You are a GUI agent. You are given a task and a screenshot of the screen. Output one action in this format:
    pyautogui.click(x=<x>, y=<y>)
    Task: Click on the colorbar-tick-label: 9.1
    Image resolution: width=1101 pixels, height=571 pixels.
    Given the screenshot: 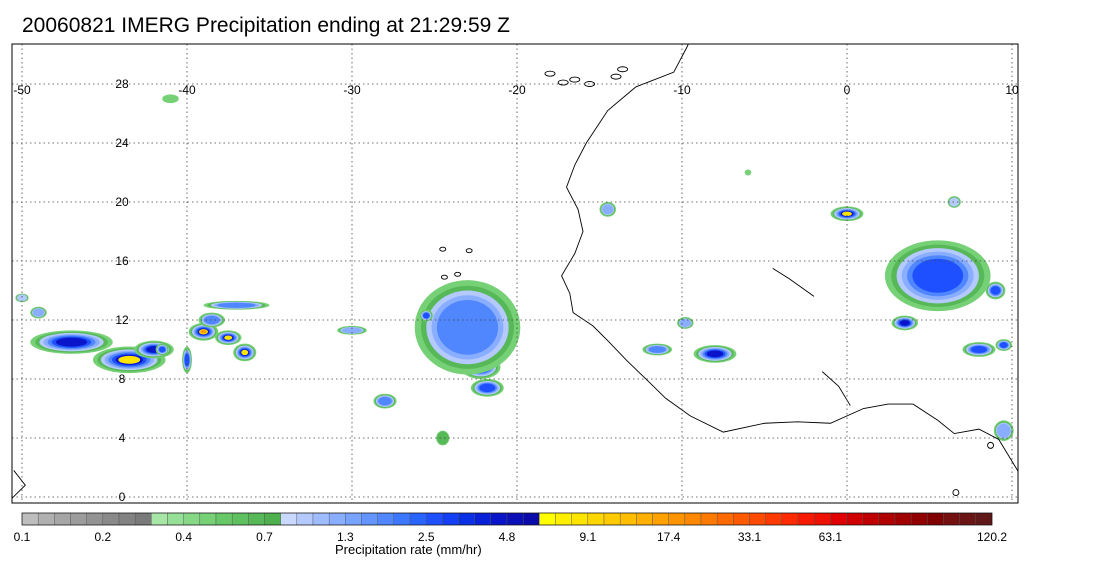 What is the action you would take?
    pyautogui.click(x=587, y=537)
    